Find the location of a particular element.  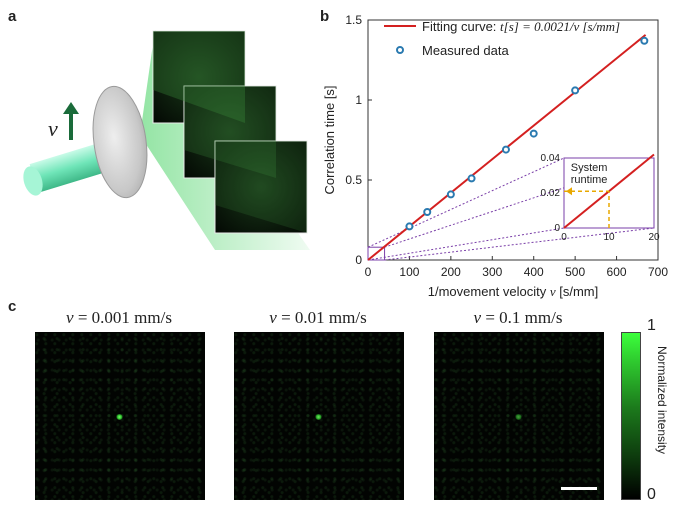

image-caption-text: = 0.1 mm/s is located at coordinates (522, 317).